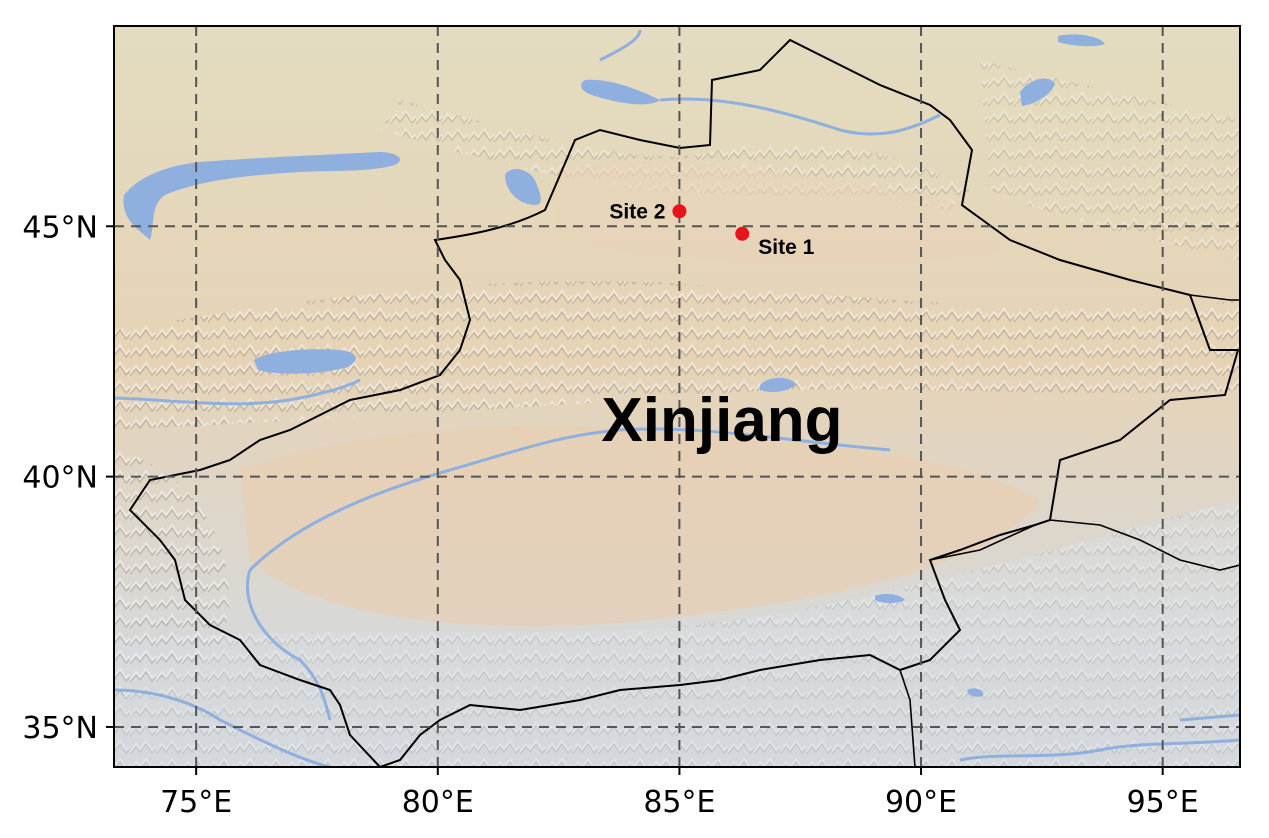  I want to click on lake-south, so click(890, 598).